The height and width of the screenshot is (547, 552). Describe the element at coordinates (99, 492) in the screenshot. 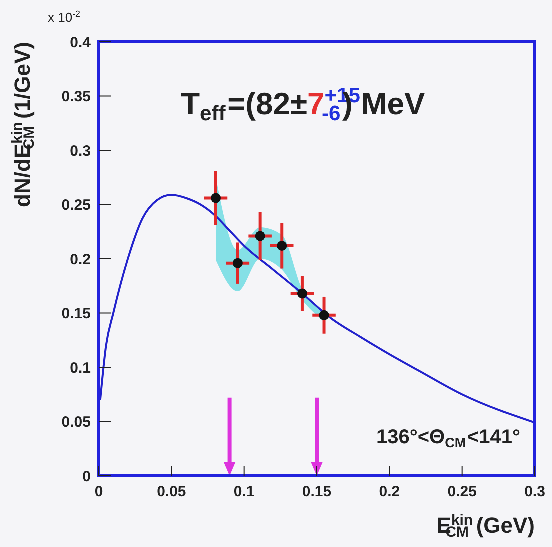

I see `x-tick-label: 0` at that location.